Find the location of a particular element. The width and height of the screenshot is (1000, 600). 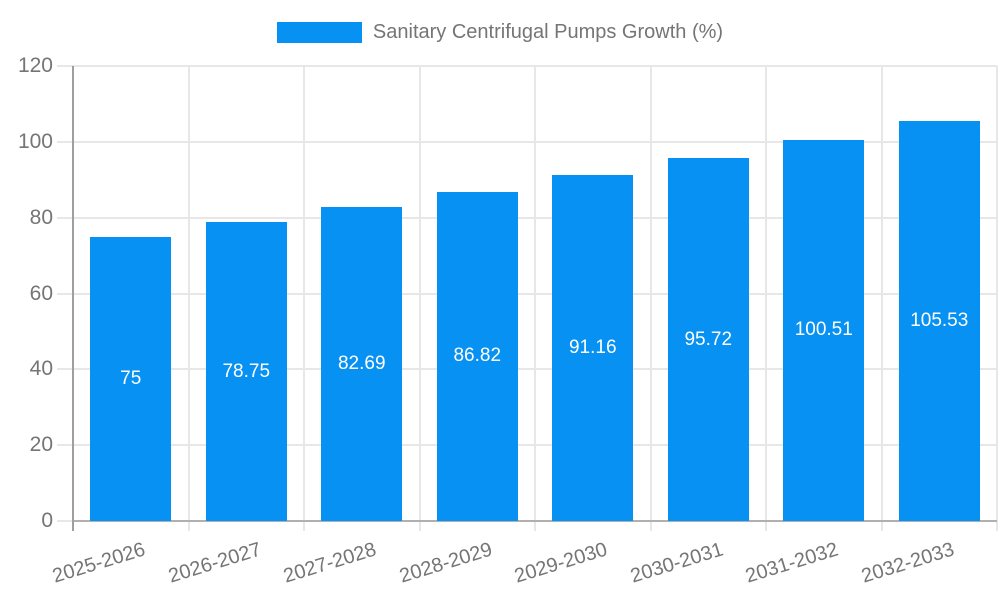

bar-value-label: 78.75 is located at coordinates (246, 371).